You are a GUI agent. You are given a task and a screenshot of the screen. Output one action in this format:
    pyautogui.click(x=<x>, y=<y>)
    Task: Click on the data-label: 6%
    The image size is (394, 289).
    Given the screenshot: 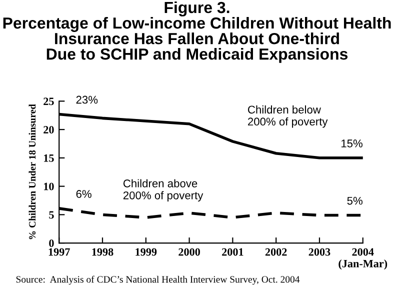 What is the action you would take?
    pyautogui.click(x=84, y=194)
    